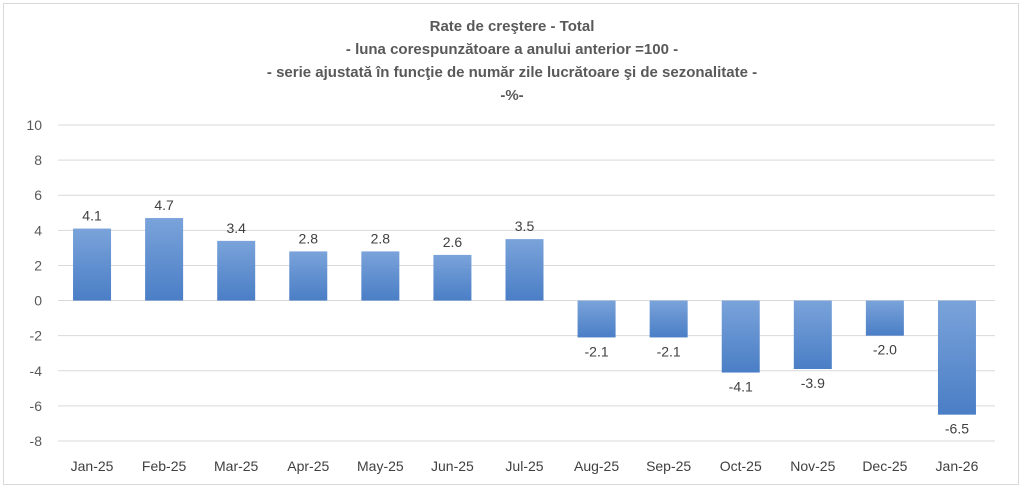 This screenshot has width=1024, height=490. Describe the element at coordinates (236, 228) in the screenshot. I see `data-label: 3.4` at that location.